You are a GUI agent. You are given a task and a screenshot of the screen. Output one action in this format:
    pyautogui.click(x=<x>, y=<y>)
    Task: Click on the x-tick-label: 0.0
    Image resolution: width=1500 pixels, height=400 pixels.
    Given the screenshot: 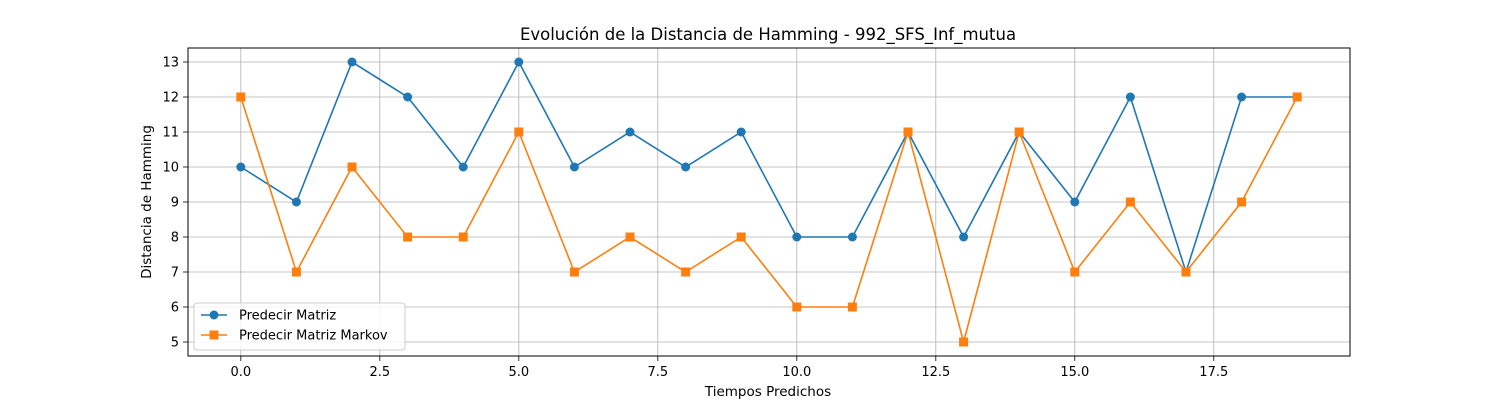 What is the action you would take?
    pyautogui.click(x=240, y=372)
    